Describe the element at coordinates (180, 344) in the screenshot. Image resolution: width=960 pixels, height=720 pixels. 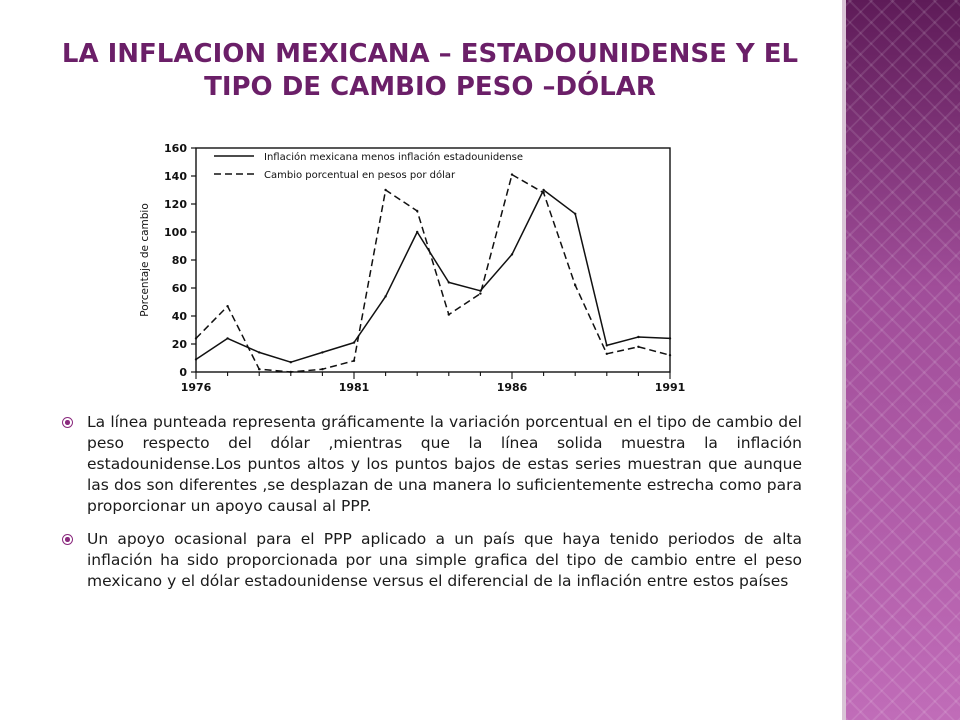
I see `y-tick-label: 20` at that location.